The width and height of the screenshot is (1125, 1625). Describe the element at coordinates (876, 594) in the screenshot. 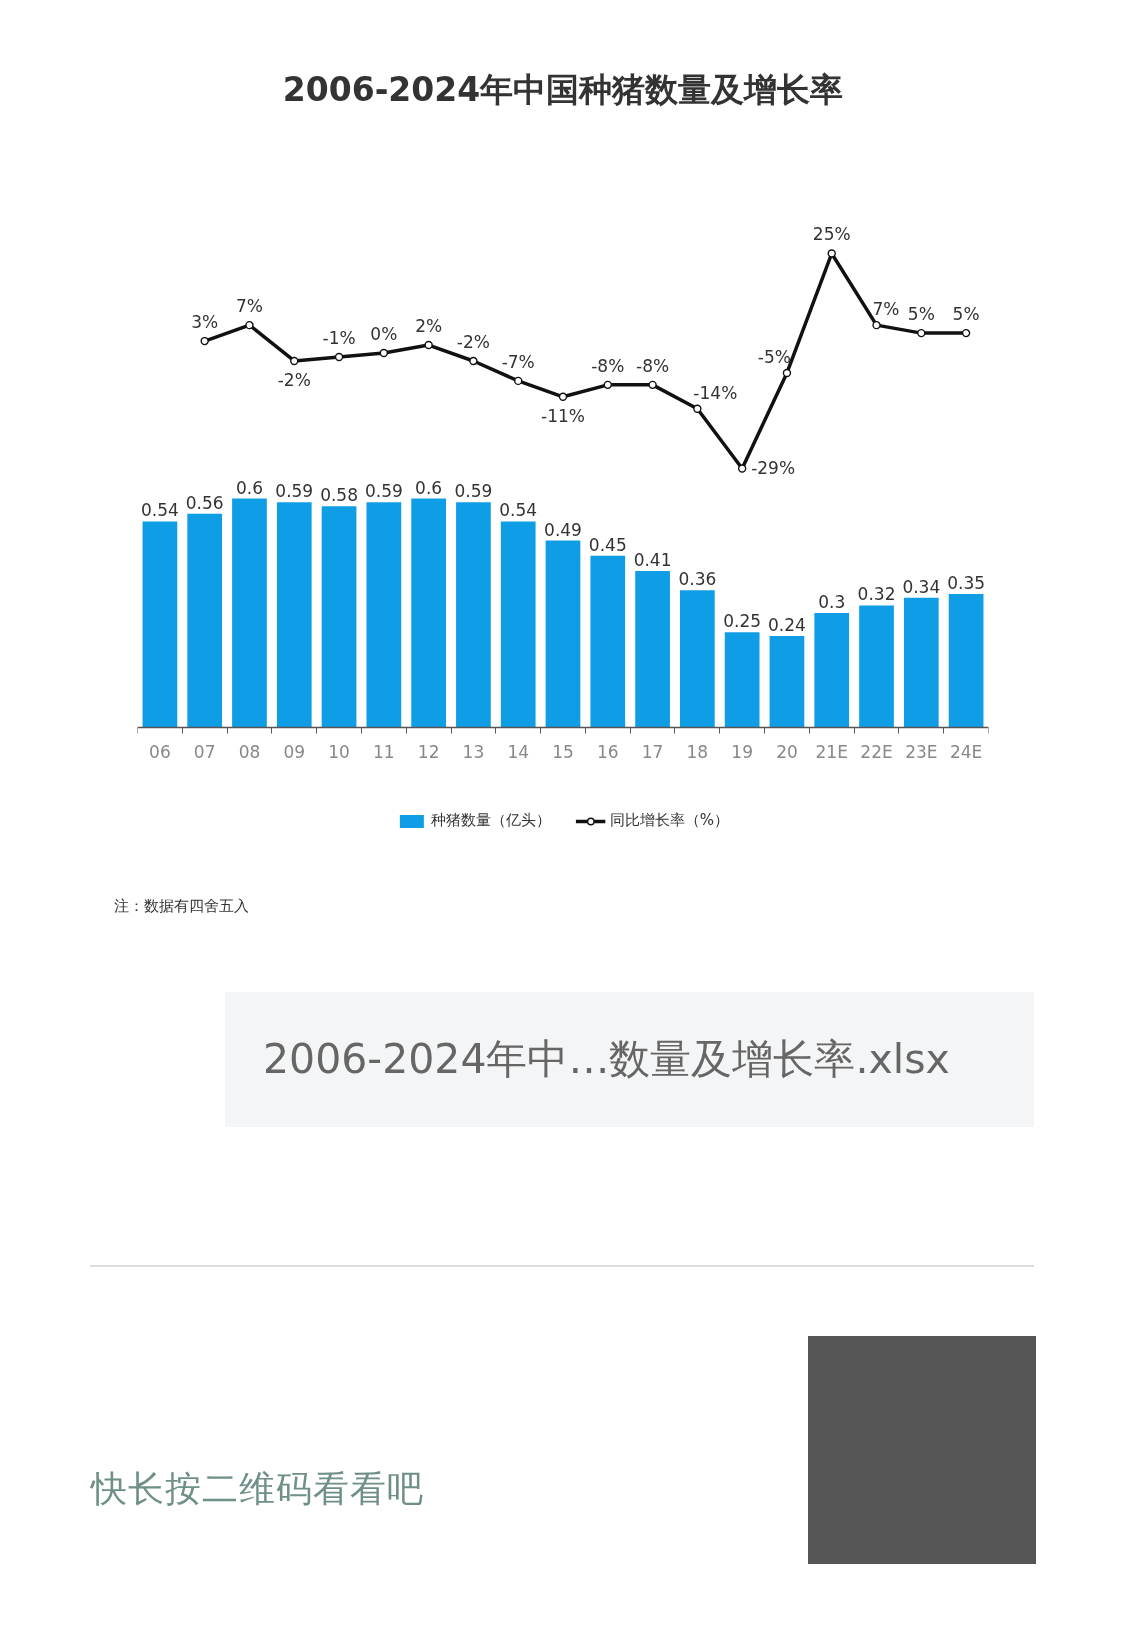

I see `data-label: 0.32` at that location.